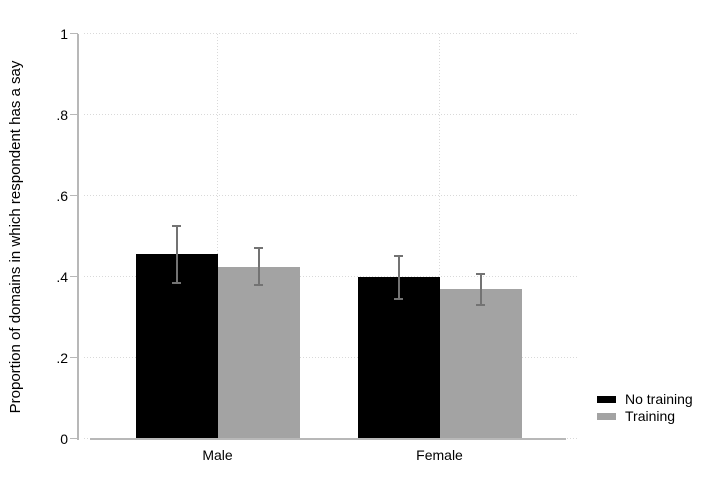  What do you see at coordinates (176, 225) in the screenshot?
I see `error-bar-cap-top-male-no-training` at bounding box center [176, 225].